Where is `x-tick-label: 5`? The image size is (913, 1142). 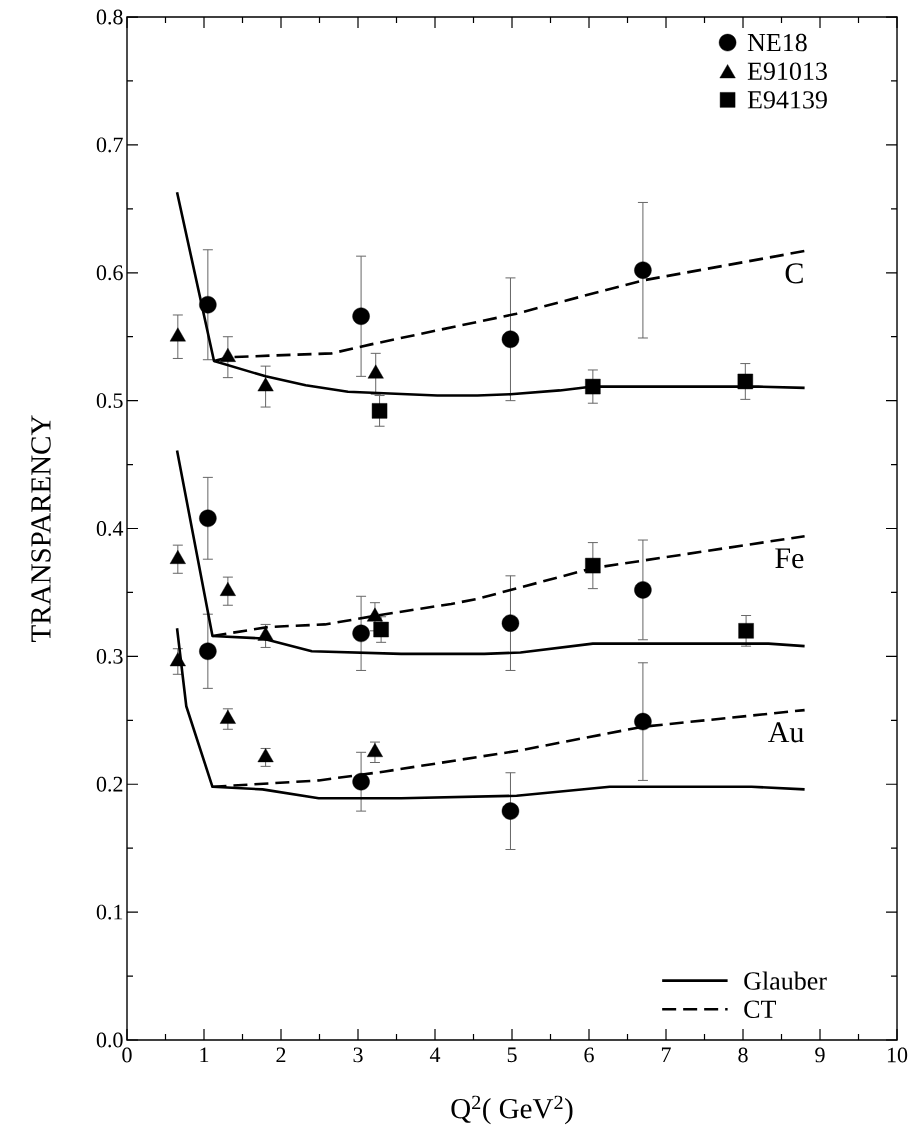 x-tick-label: 5 is located at coordinates (512, 1055).